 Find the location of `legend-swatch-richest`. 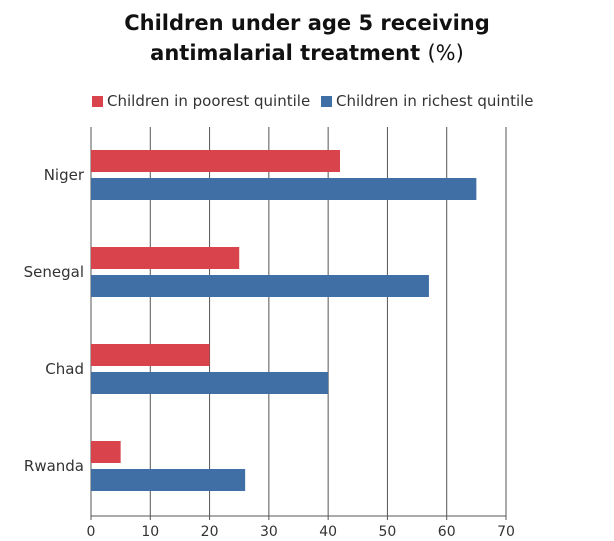

legend-swatch-richest is located at coordinates (326, 101).